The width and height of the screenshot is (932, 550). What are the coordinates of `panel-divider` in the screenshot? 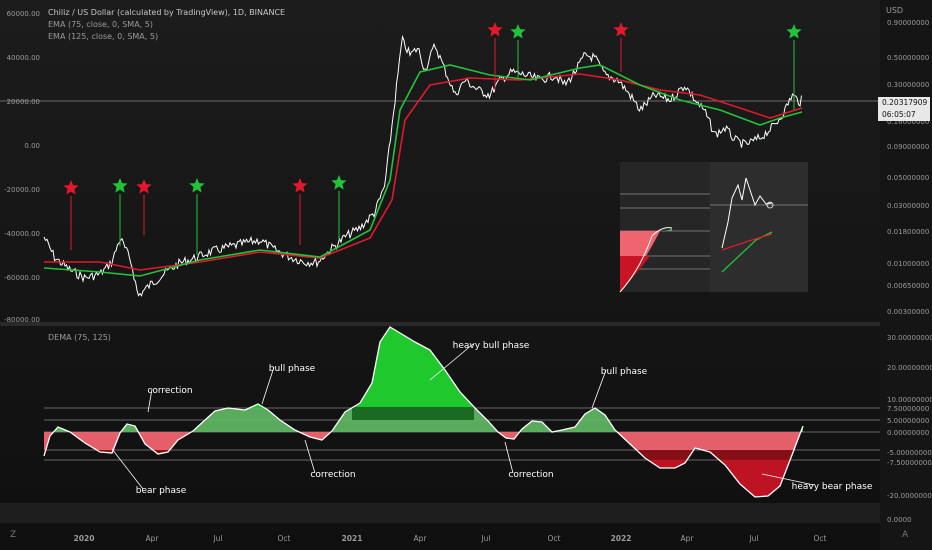 It's located at (440, 324).